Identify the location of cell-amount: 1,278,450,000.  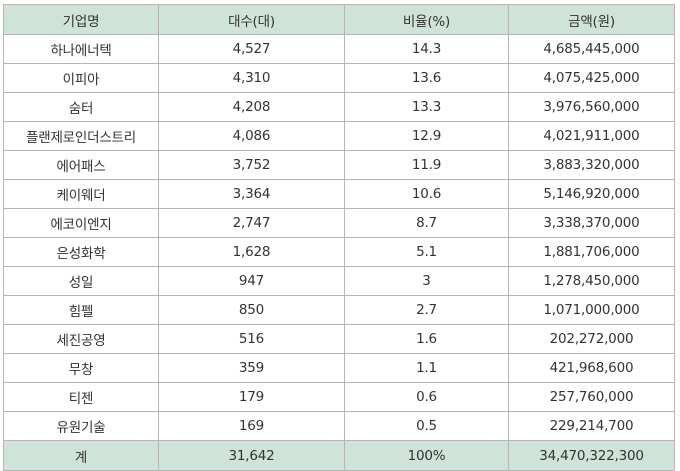
(591, 281).